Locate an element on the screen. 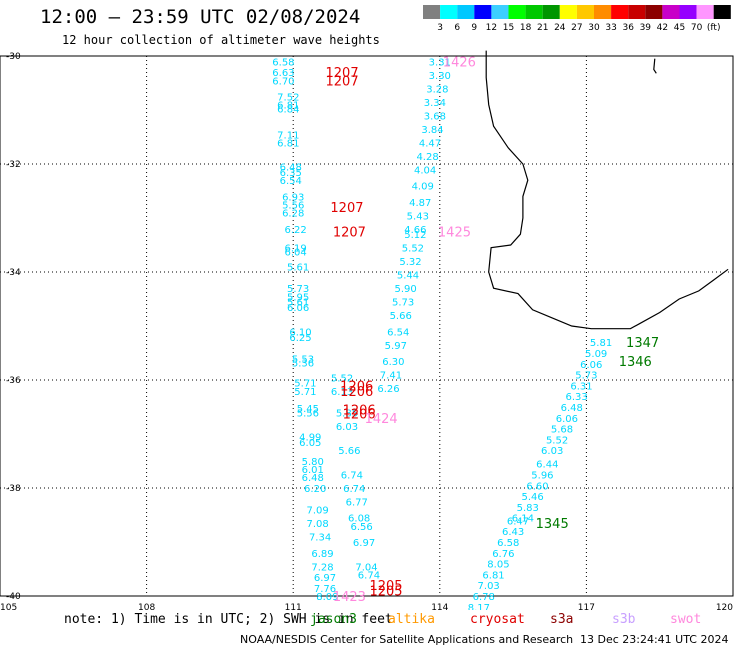 The height and width of the screenshot is (650, 740). wave-height-value: 5.90 is located at coordinates (405, 289).